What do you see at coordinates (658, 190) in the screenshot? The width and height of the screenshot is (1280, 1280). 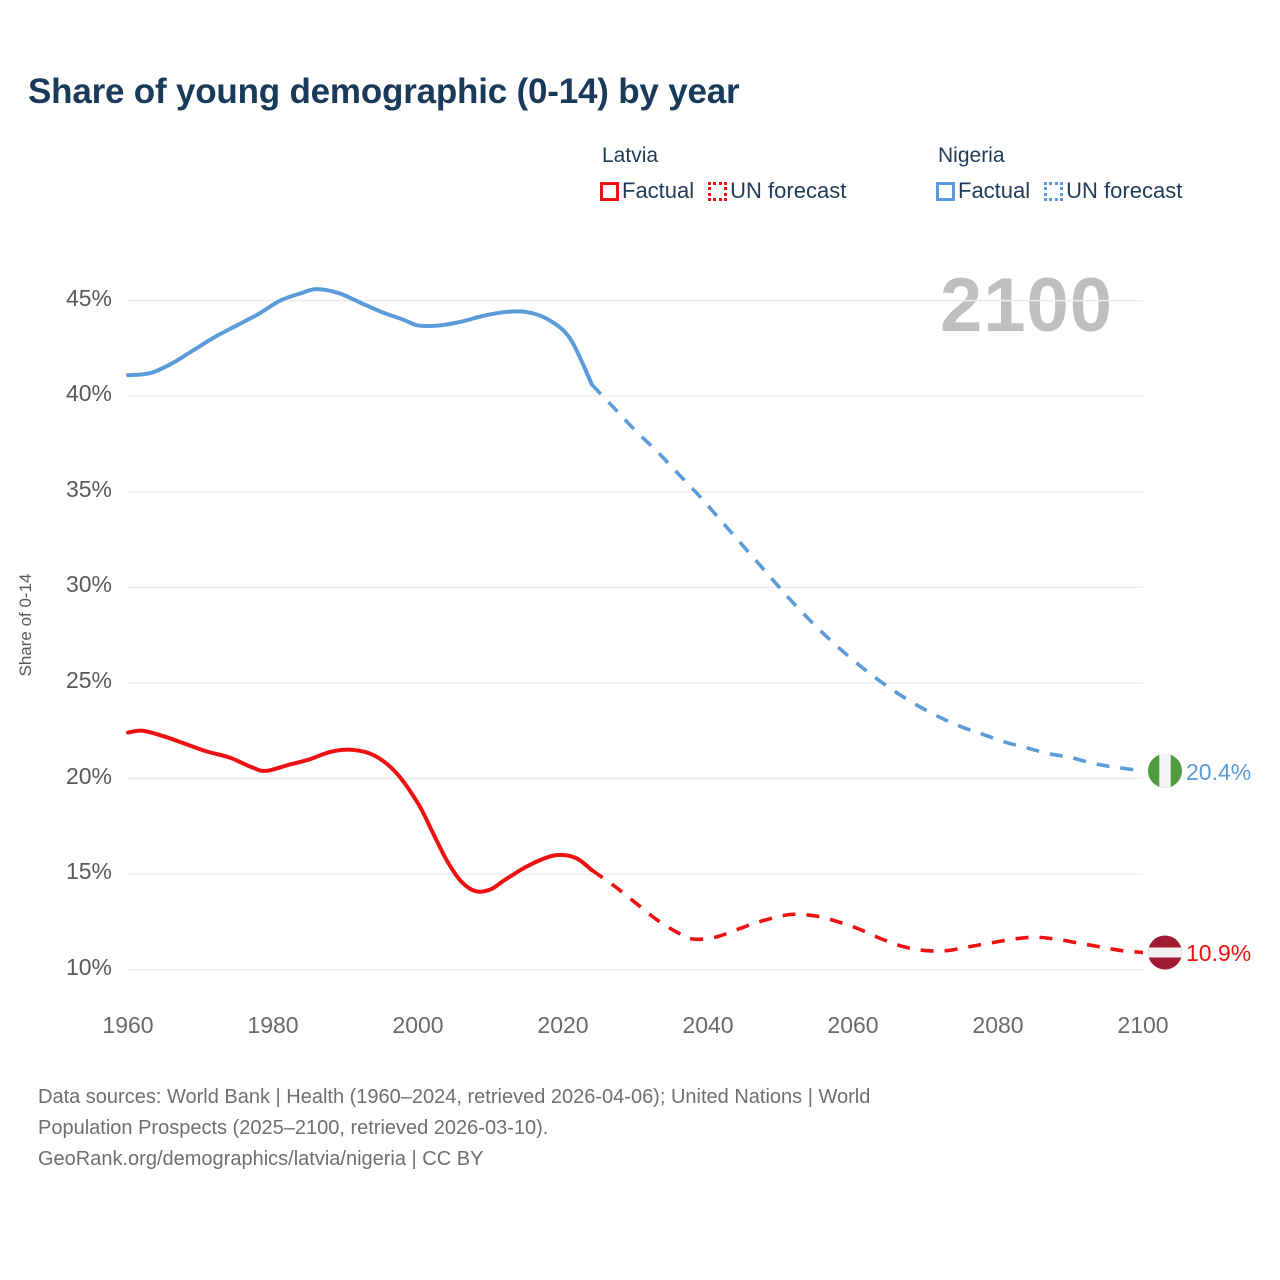 I see `legend-label-latvia-factual: Factual` at bounding box center [658, 190].